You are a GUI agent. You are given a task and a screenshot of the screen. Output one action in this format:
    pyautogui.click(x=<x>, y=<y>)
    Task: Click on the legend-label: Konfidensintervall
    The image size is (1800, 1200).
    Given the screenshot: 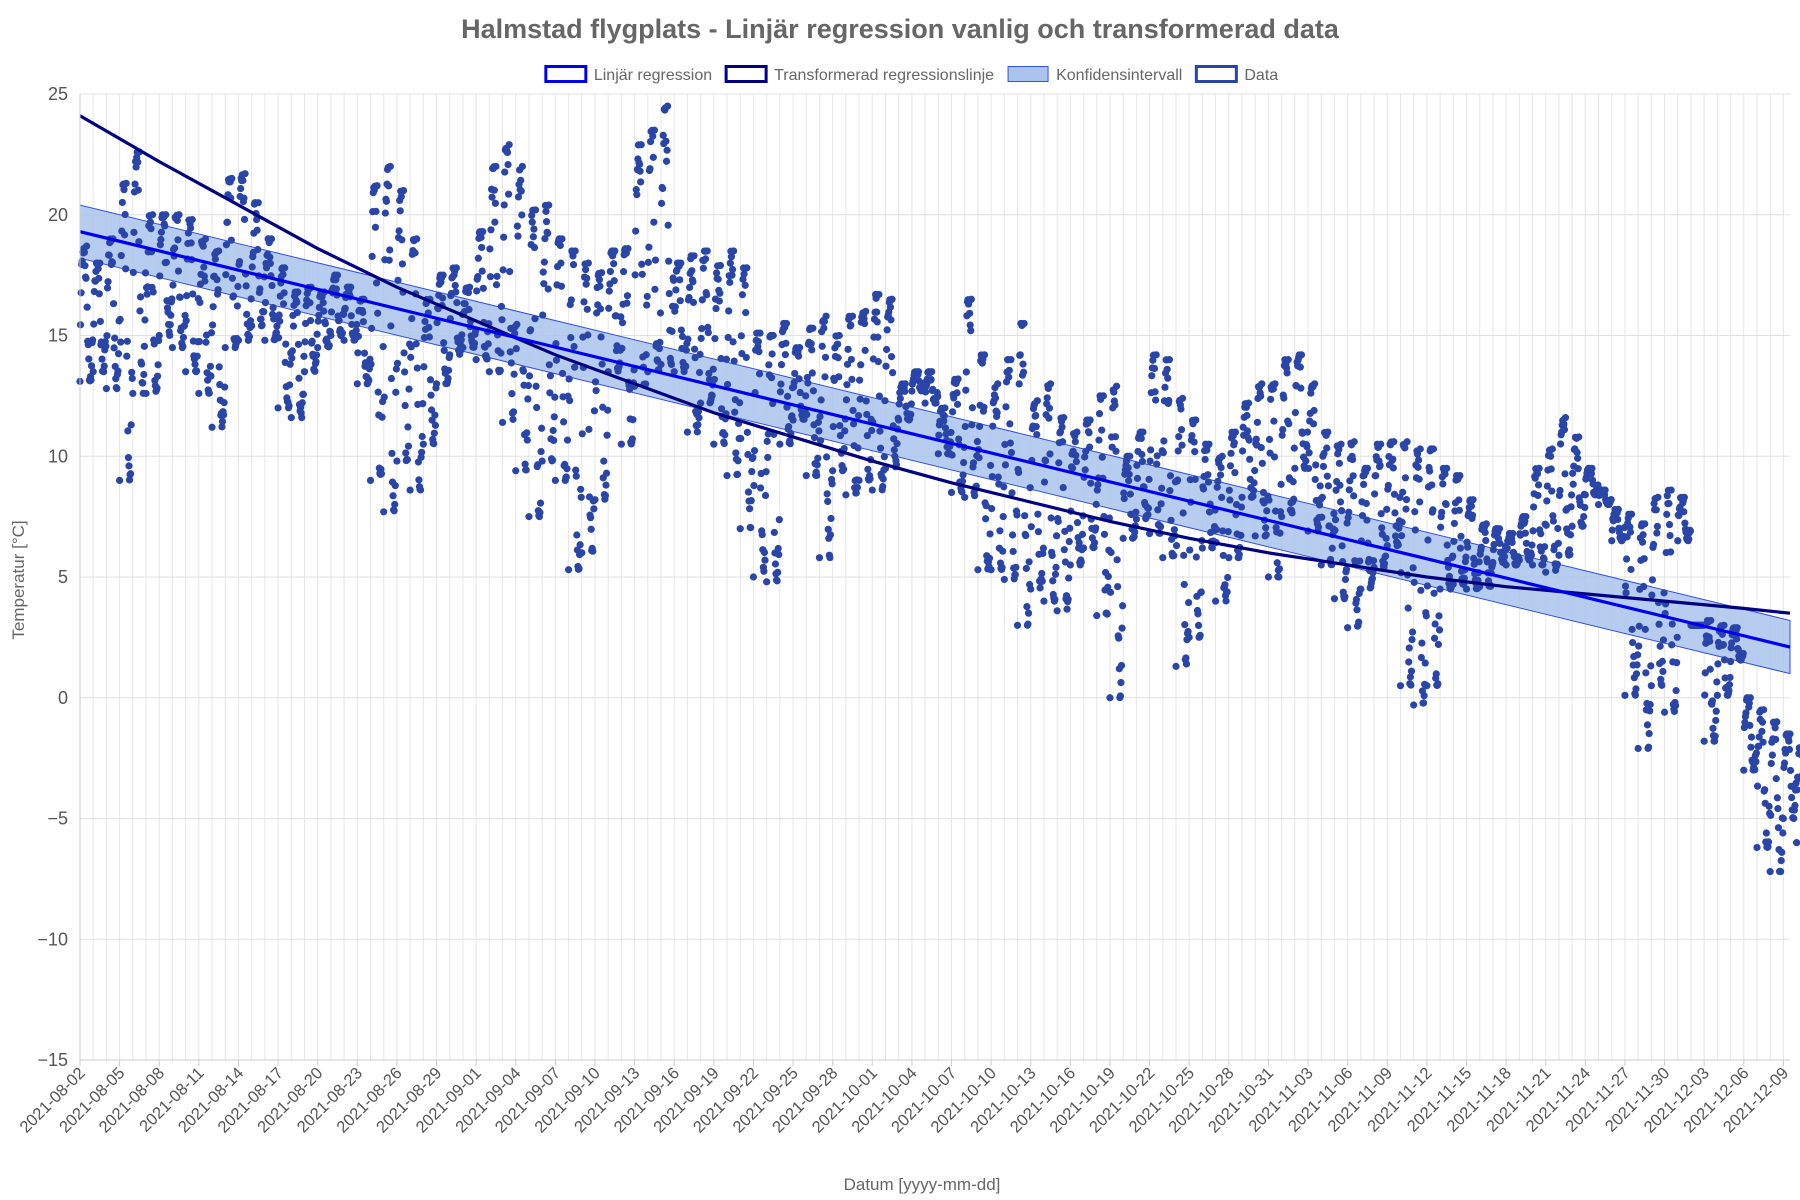 What is the action you would take?
    pyautogui.click(x=1119, y=75)
    